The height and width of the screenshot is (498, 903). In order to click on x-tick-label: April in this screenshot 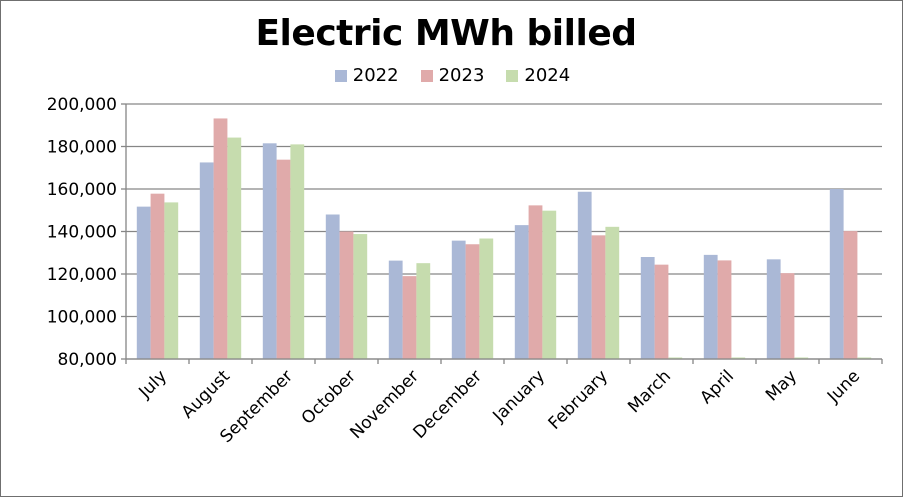, I will do `click(717, 387)`.